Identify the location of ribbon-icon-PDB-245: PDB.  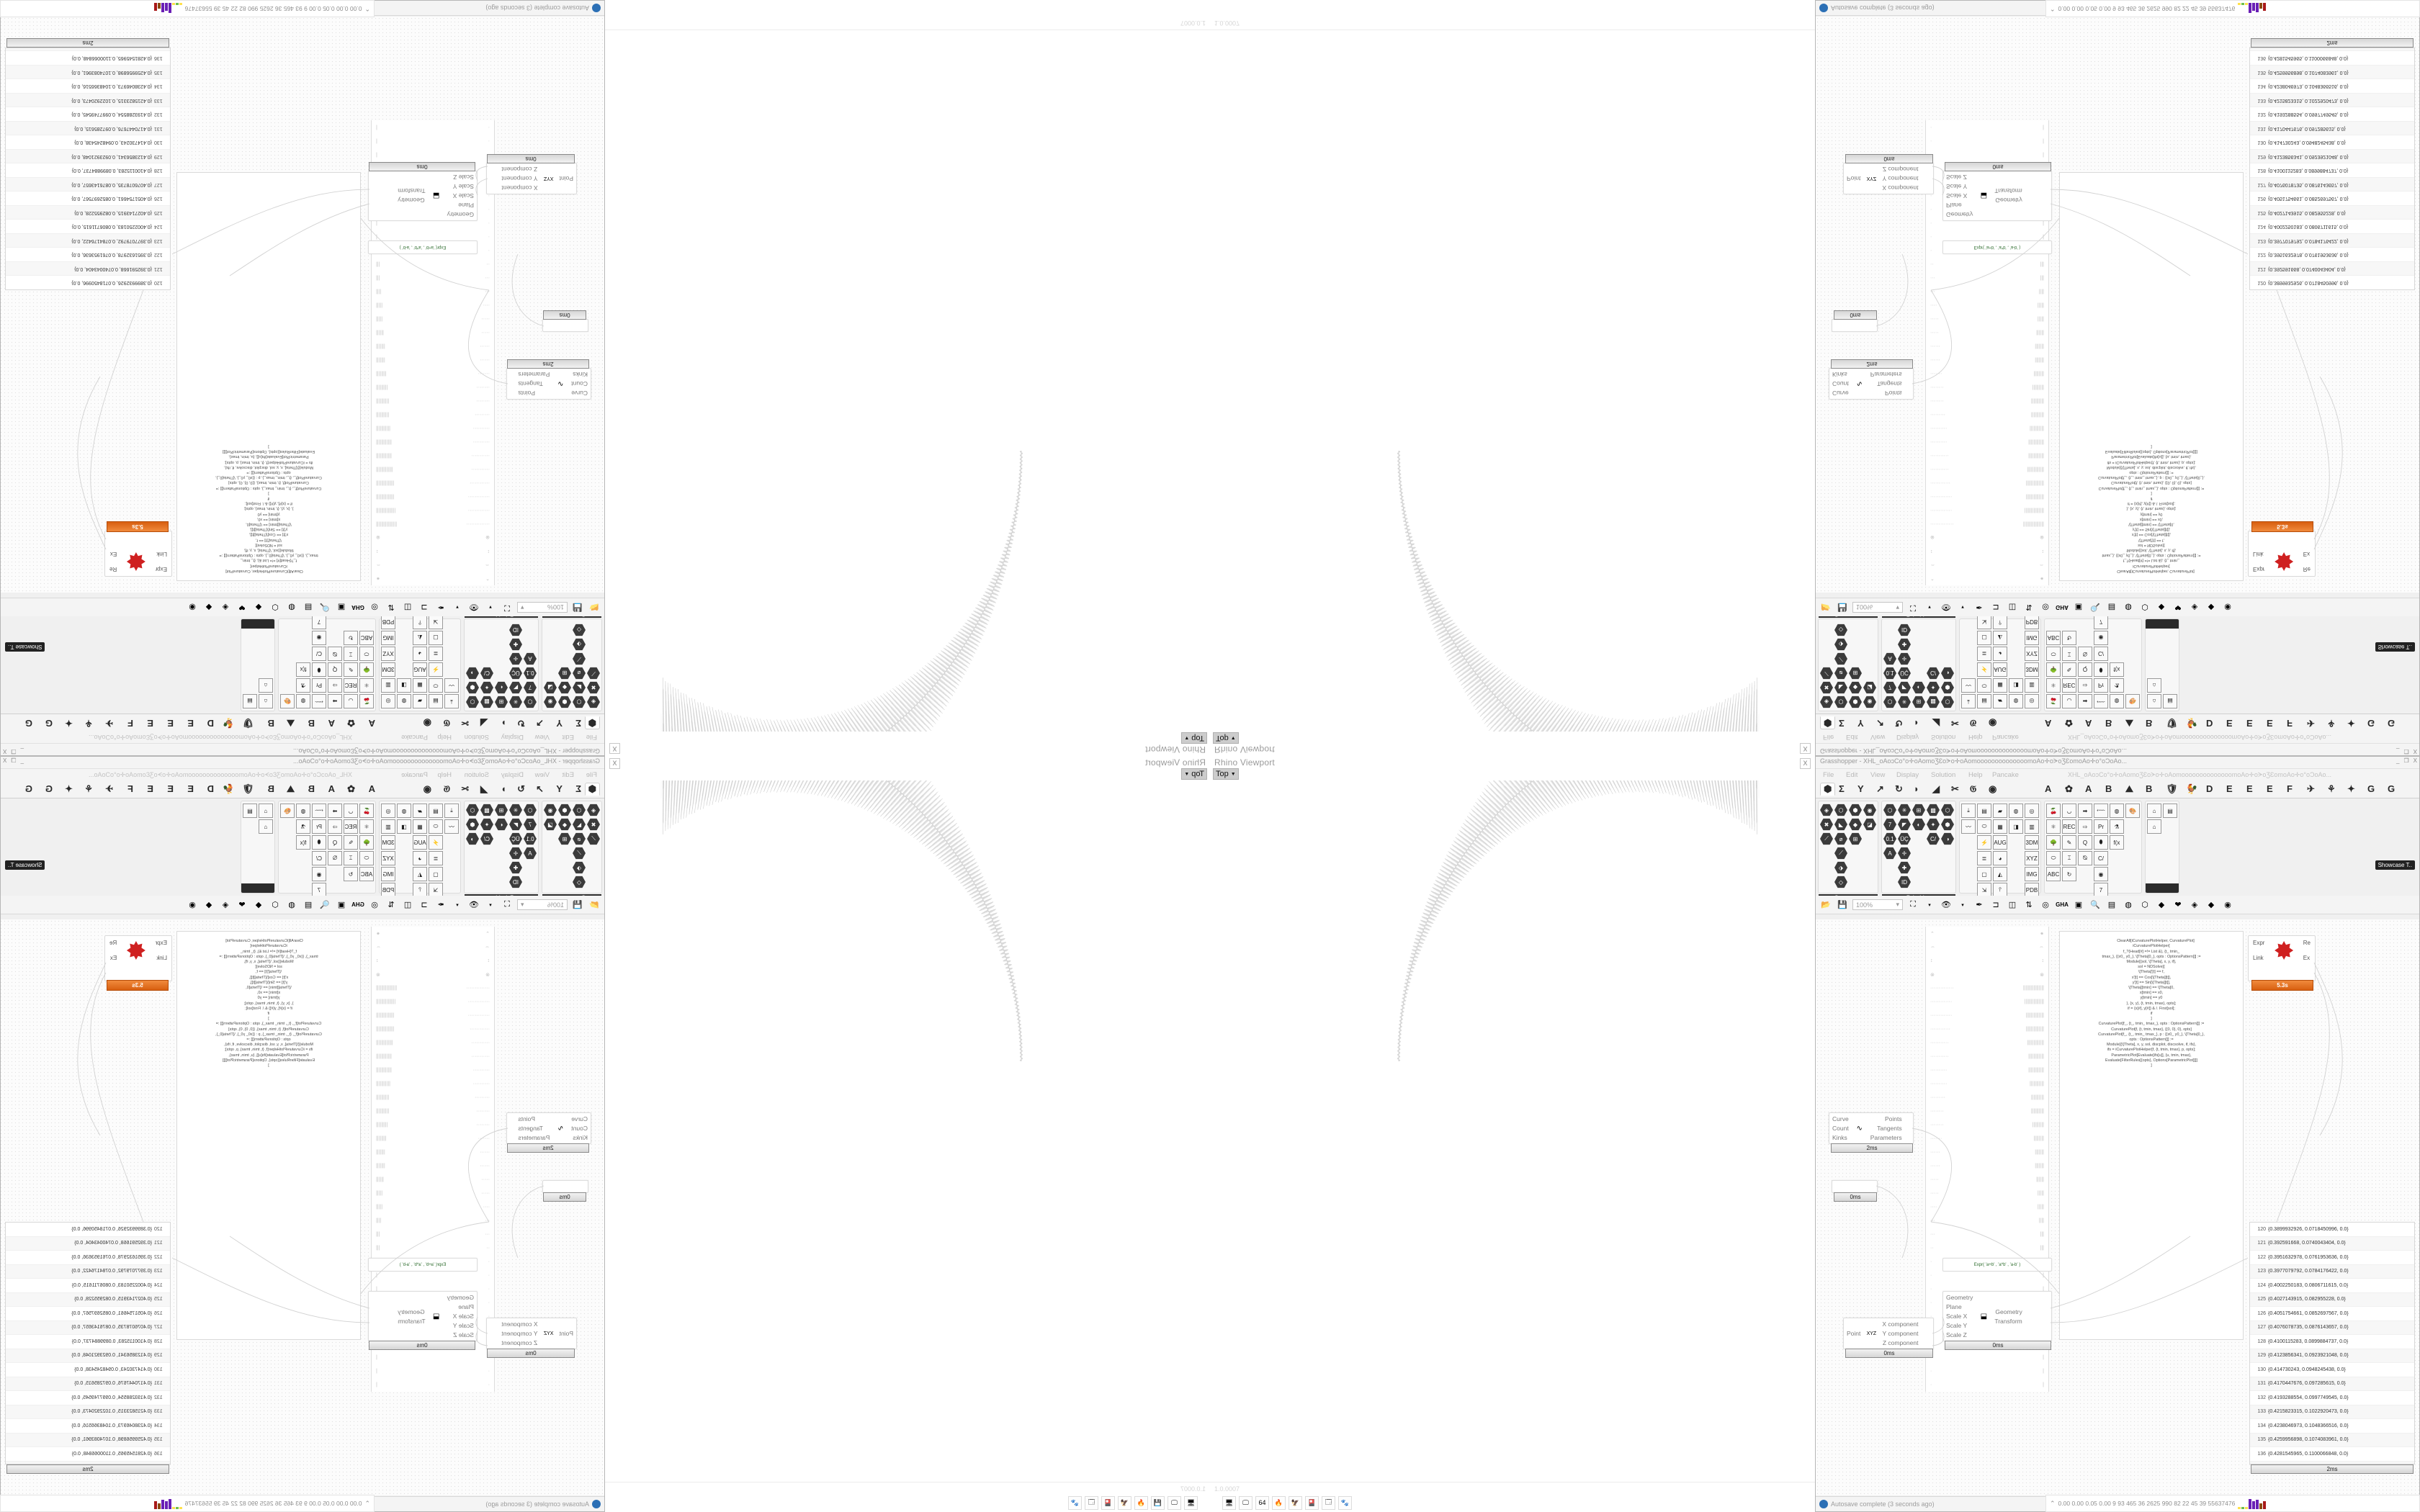
(388, 890).